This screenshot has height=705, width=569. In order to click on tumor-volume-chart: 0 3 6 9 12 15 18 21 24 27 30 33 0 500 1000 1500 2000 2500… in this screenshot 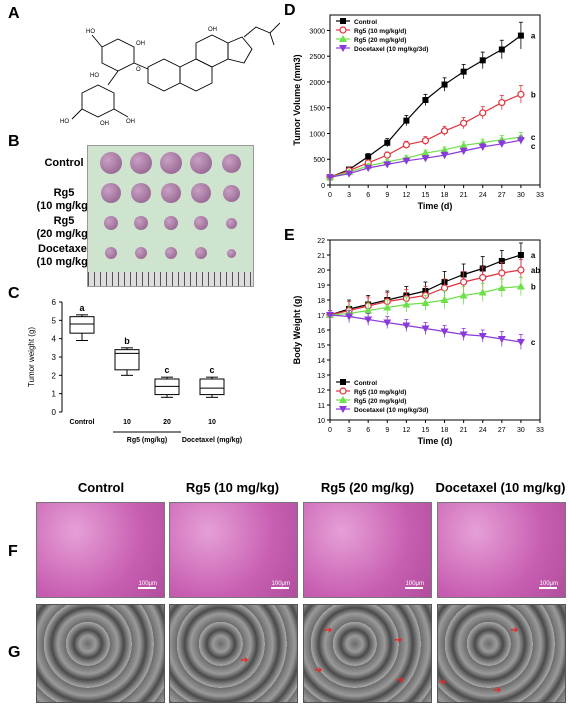, I will do `click(418, 112)`.